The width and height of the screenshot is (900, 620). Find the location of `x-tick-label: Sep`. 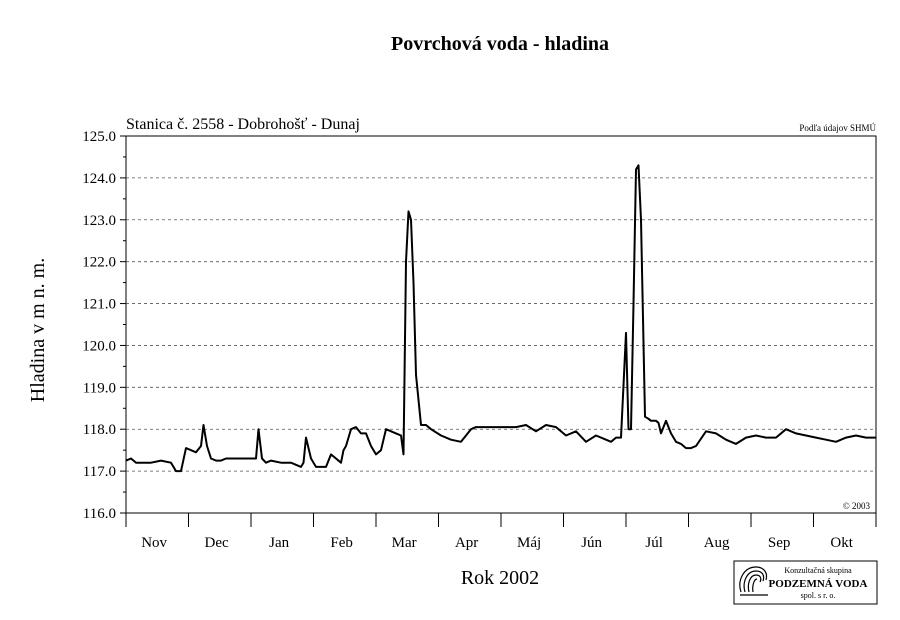

x-tick-label: Sep is located at coordinates (779, 543).